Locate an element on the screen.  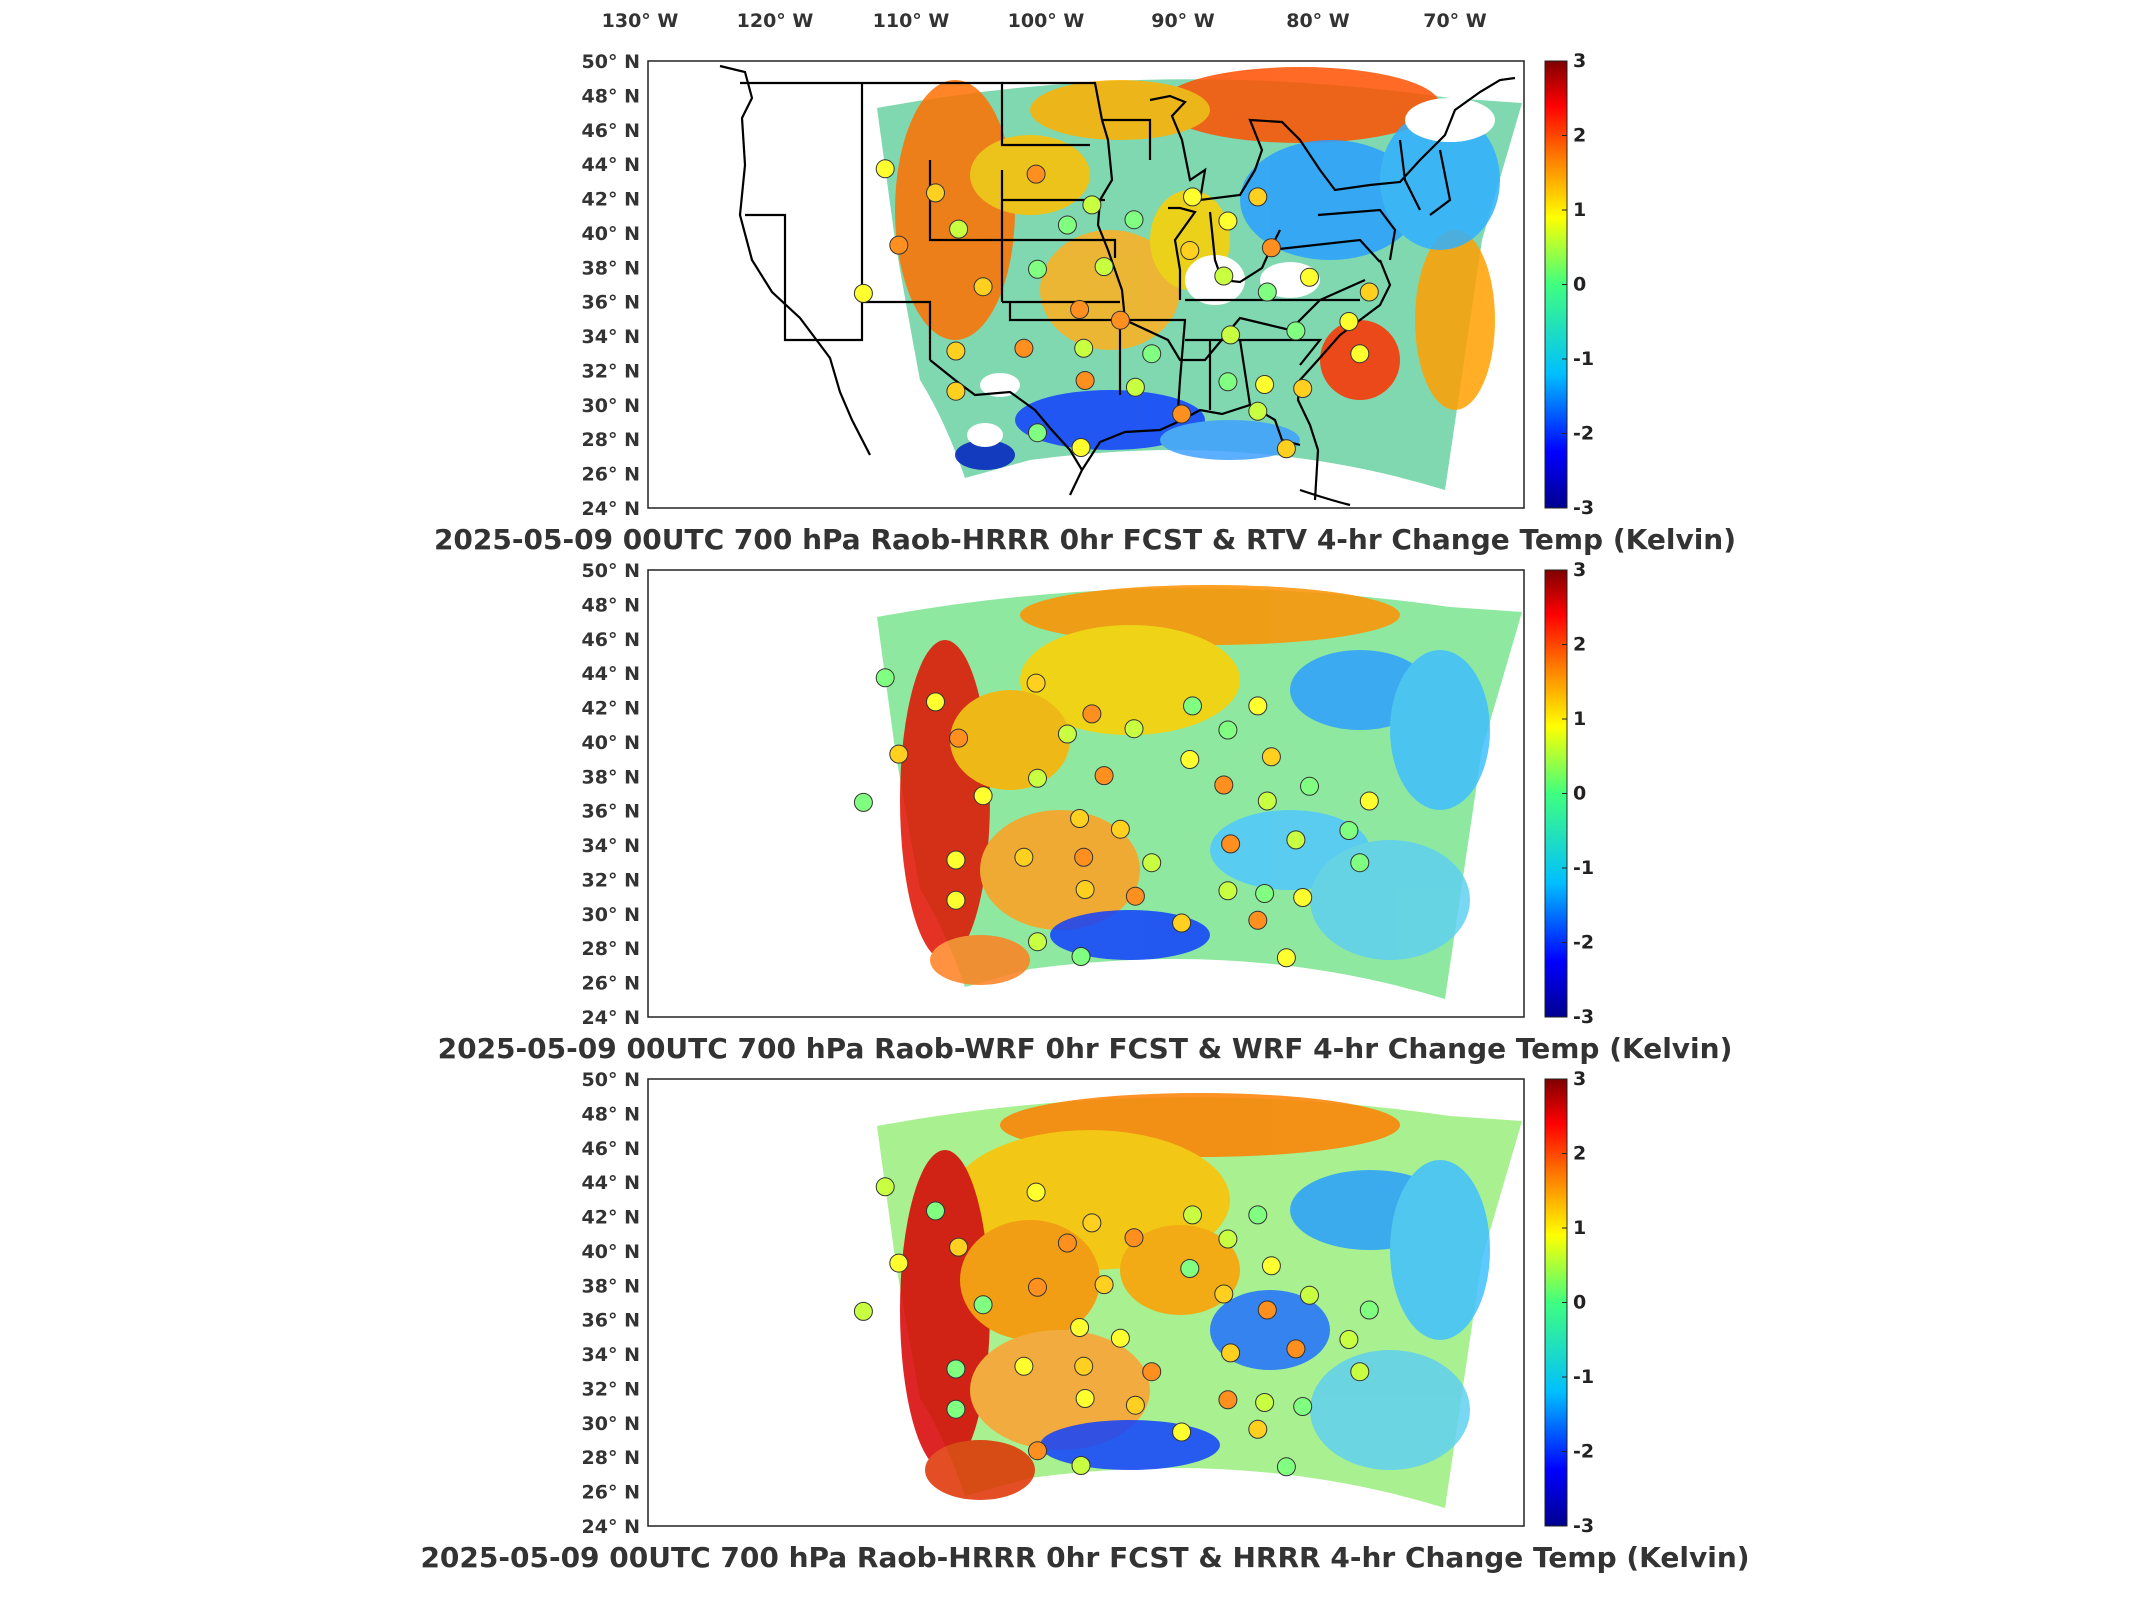
colorbar-tick-label: -3 is located at coordinates (1583, 508).